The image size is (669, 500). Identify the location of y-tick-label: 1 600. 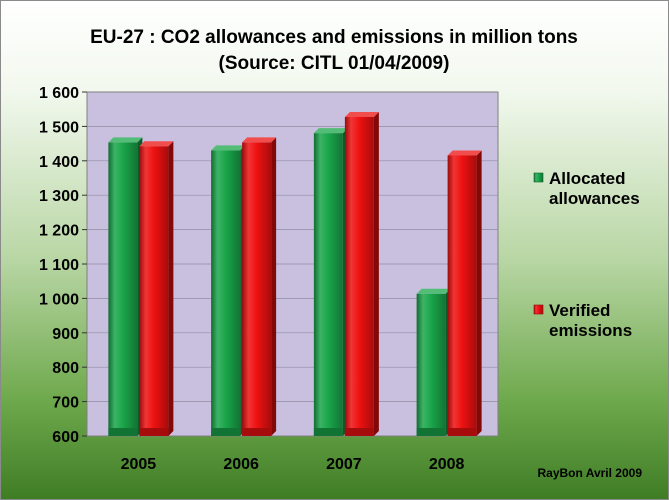
(59, 93).